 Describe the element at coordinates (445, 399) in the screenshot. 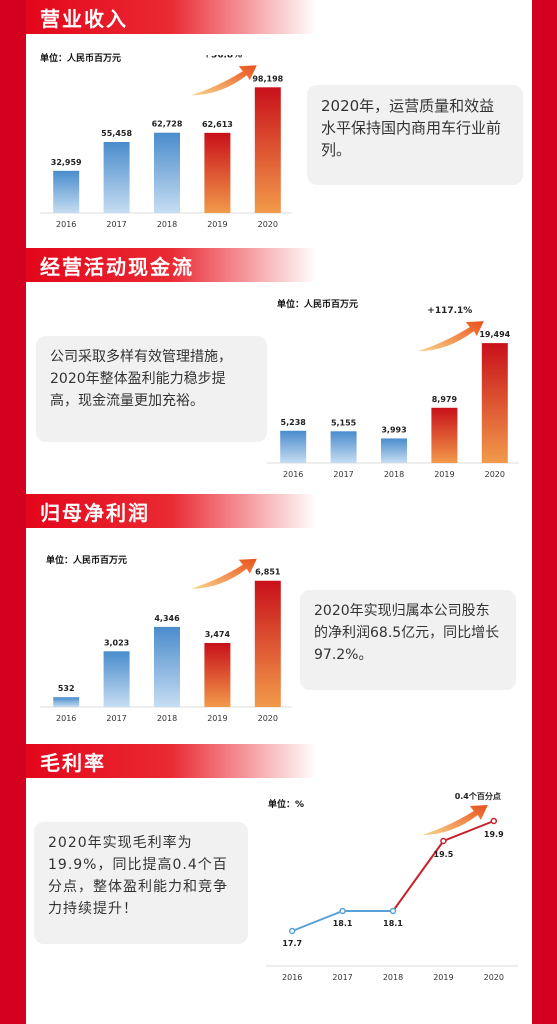

I see `data-label-2019: 8,979` at that location.